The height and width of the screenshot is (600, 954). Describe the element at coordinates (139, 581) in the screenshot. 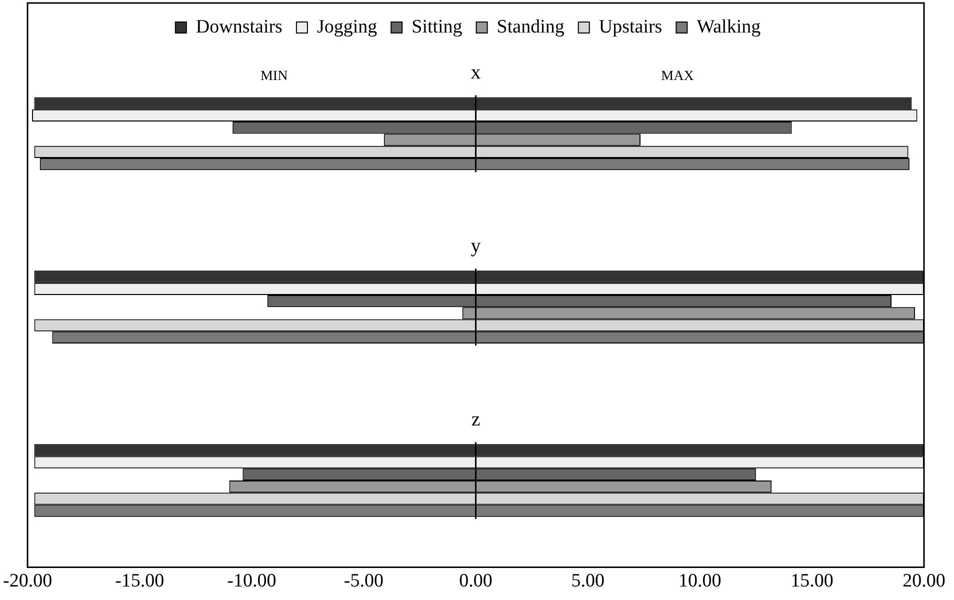

I see `x-tick-label: -15.00` at that location.